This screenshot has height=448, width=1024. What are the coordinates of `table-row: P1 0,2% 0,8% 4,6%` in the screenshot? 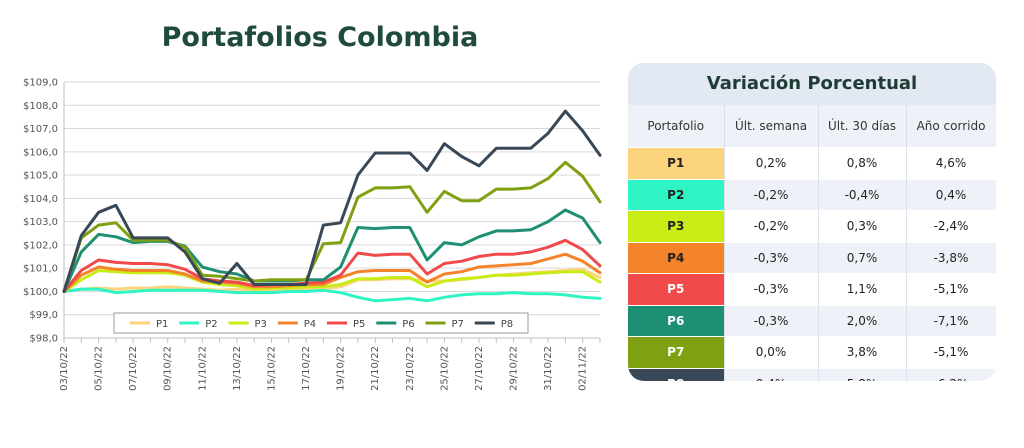 It's located at (812, 163).